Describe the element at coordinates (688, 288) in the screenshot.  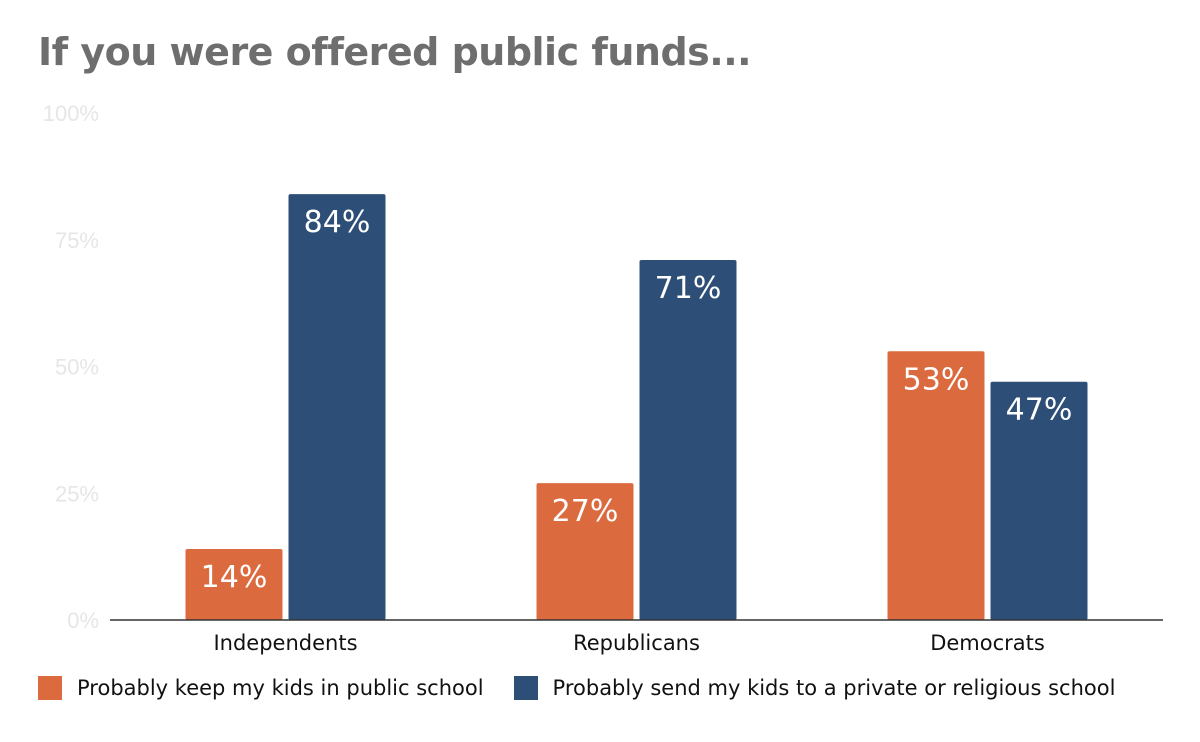
I see `data-label: 71%` at that location.